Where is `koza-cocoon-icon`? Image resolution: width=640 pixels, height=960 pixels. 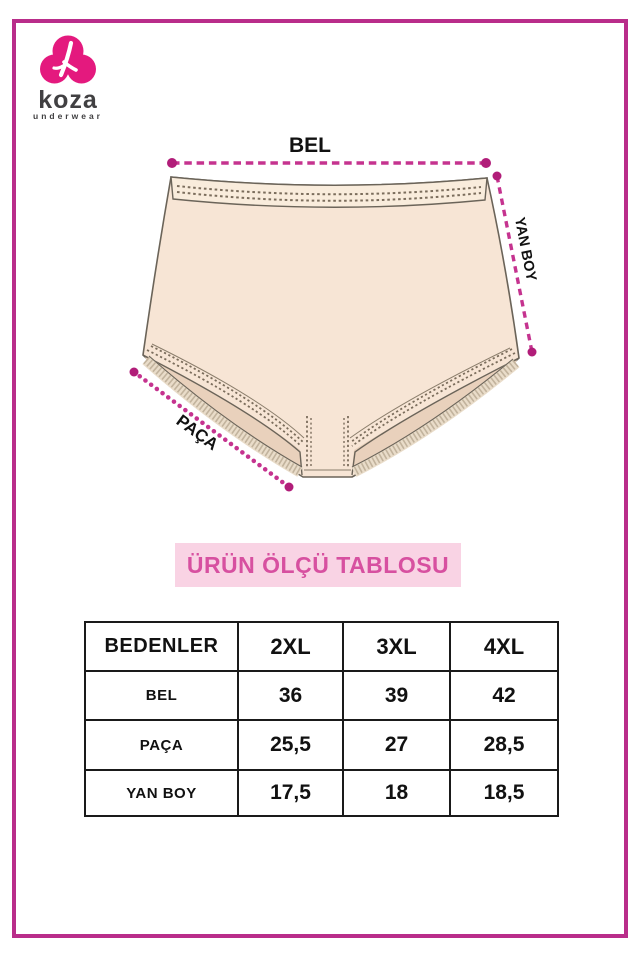 koza-cocoon-icon is located at coordinates (68, 59).